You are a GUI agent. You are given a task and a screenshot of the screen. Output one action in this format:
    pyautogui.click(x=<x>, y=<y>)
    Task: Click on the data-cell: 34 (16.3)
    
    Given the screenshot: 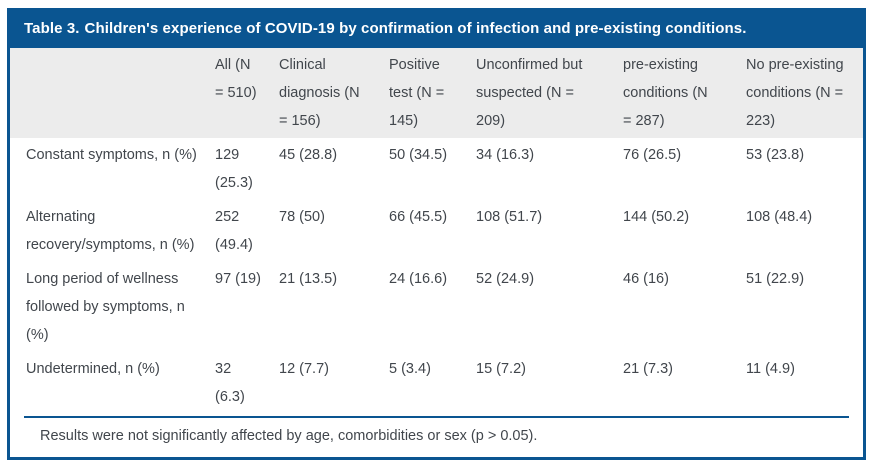 What is the action you would take?
    pyautogui.click(x=505, y=155)
    